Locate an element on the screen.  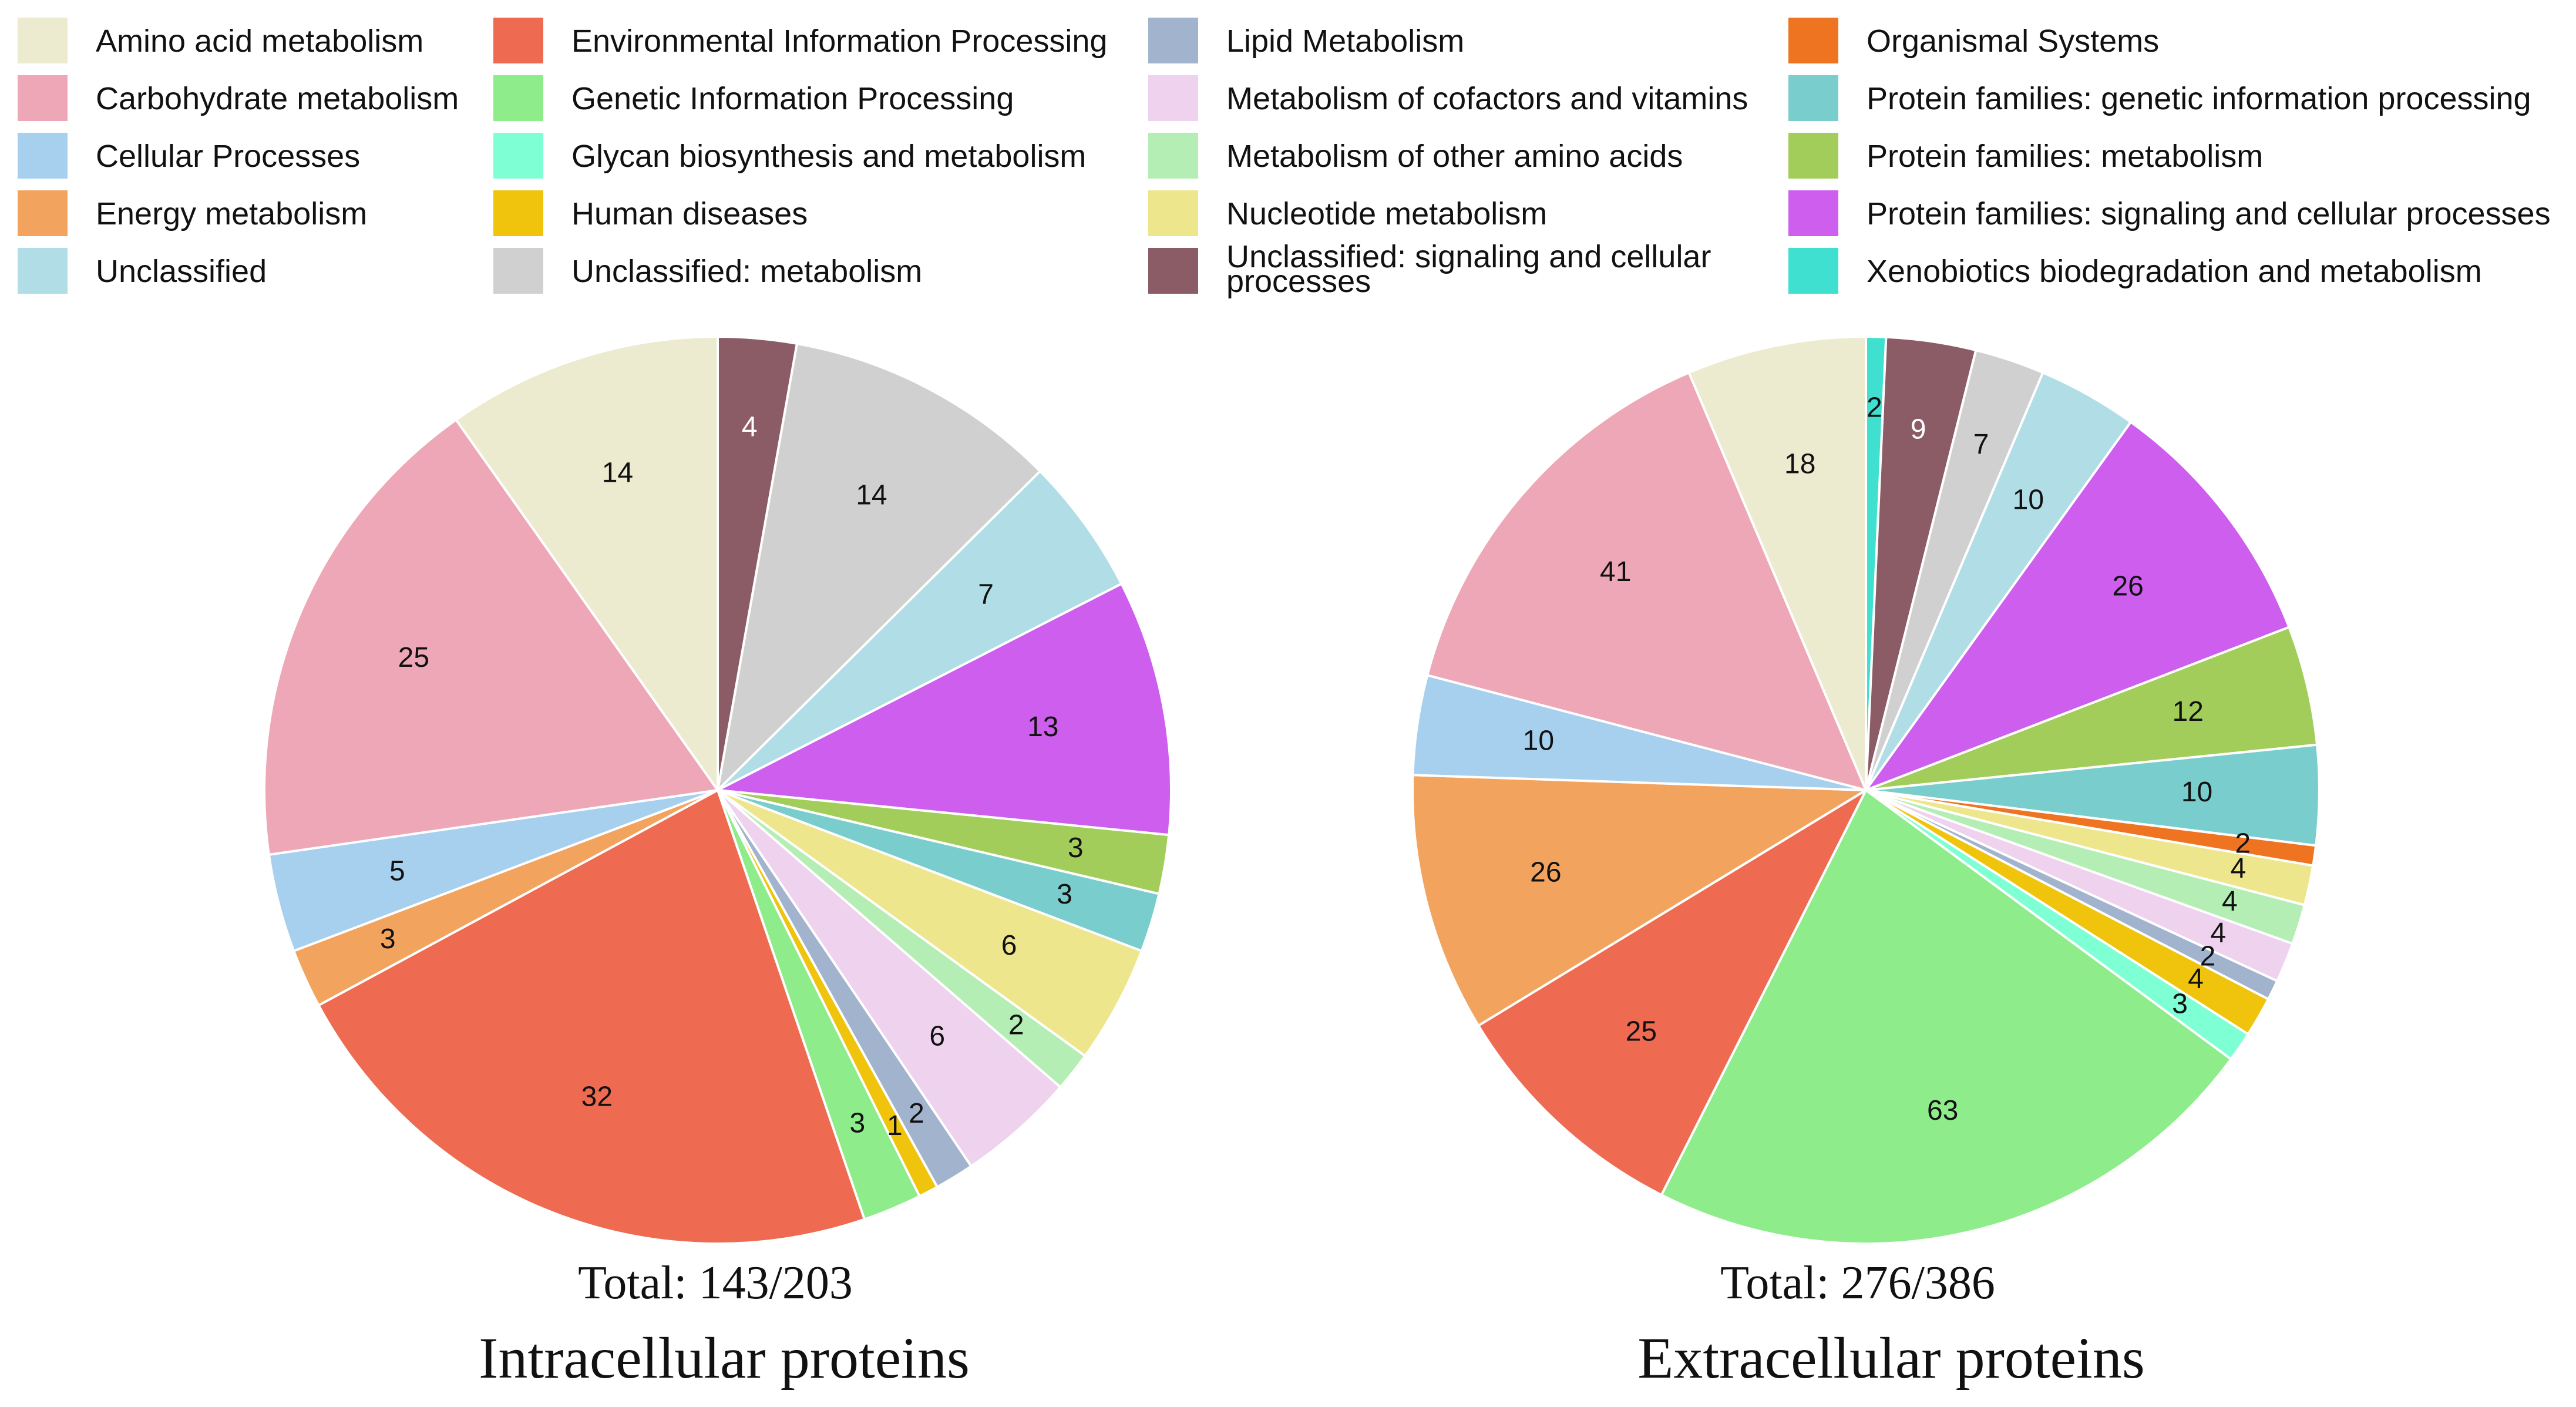
legend-item-unclassified-metabolism: Unclassified: metabolism is located at coordinates (708, 271).